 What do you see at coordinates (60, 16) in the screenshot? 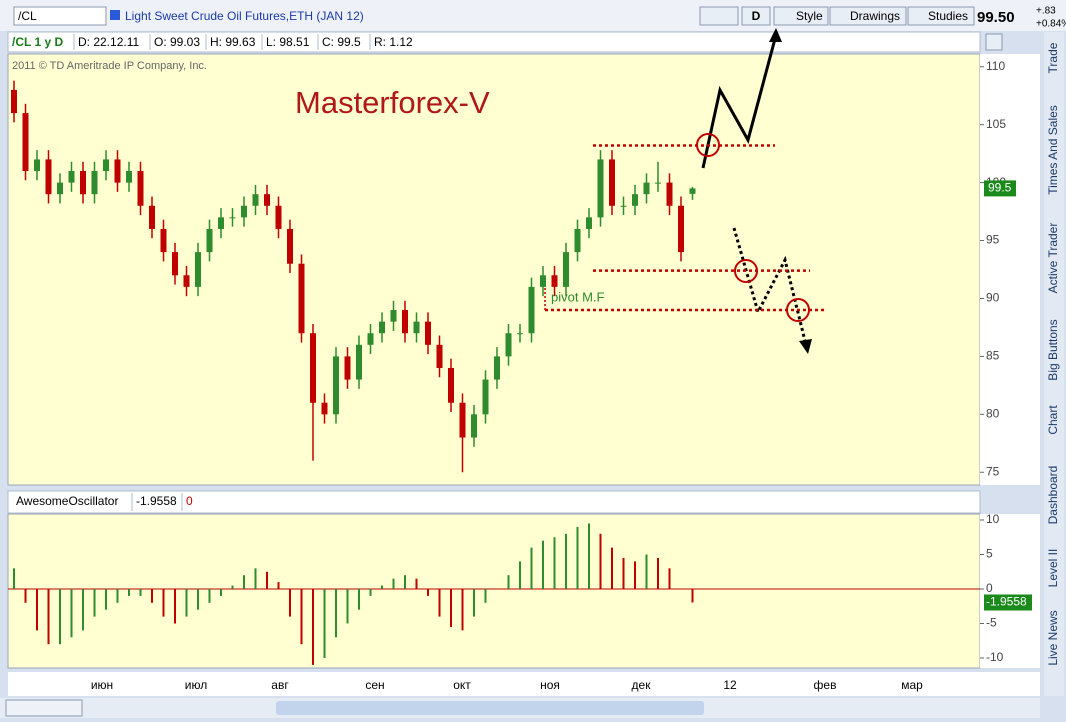
I see `symbol-box` at bounding box center [60, 16].